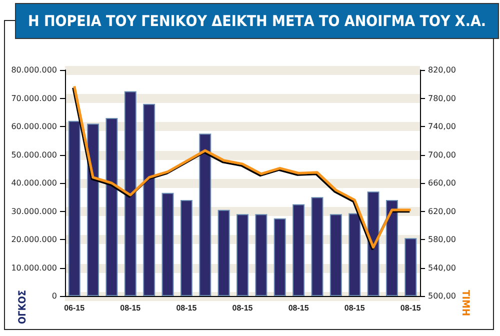 This screenshot has width=500, height=336. Describe the element at coordinates (442, 98) in the screenshot. I see `y2-tick-label: 780,00` at that location.